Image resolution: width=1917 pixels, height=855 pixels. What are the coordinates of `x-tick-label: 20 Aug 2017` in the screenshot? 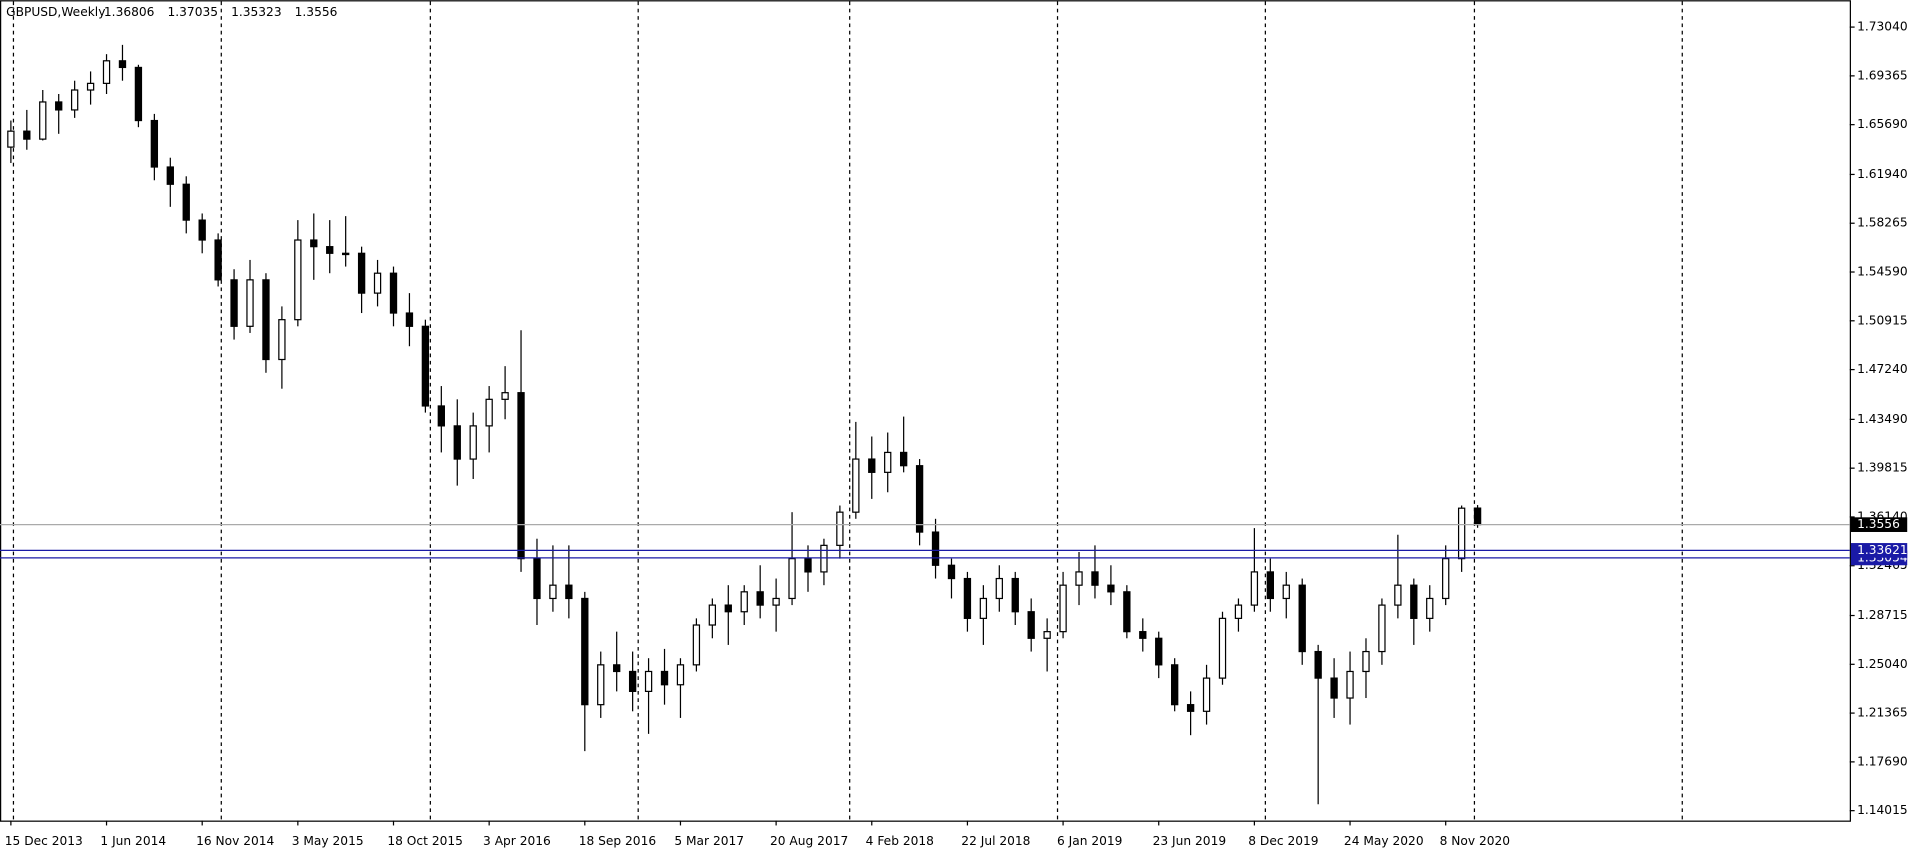 It's located at (809, 841).